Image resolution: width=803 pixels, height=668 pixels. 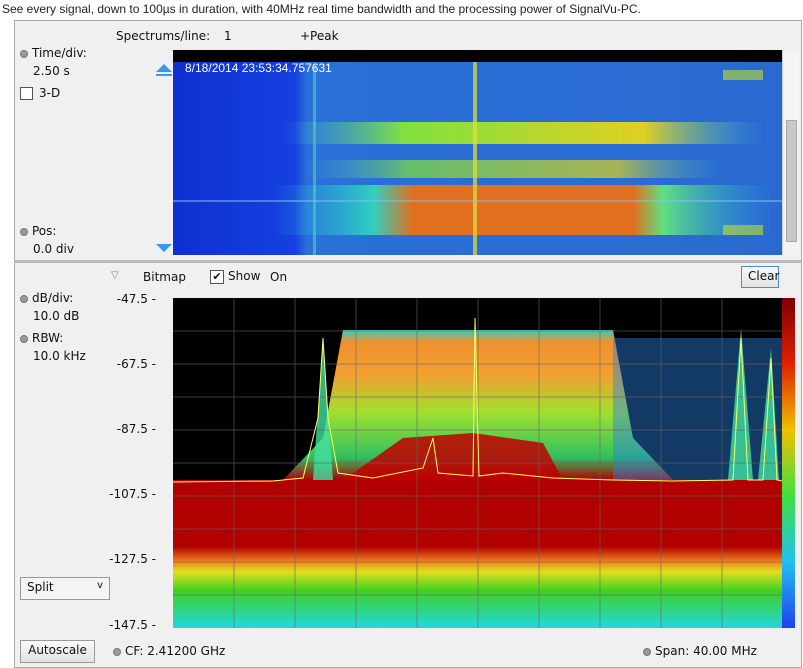 I want to click on bottom-marker-icon, so click(x=164, y=248).